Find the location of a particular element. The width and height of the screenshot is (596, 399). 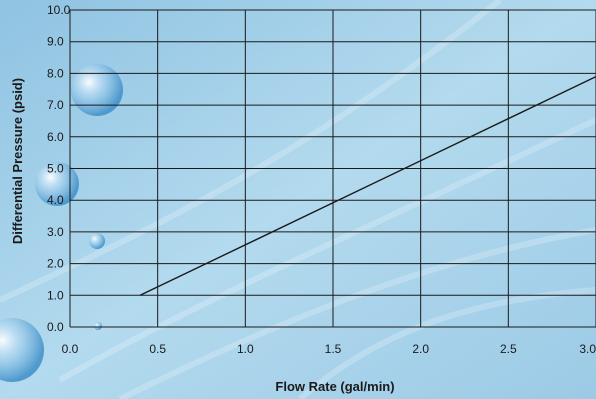

x-tick-label: 1.0 is located at coordinates (245, 349).